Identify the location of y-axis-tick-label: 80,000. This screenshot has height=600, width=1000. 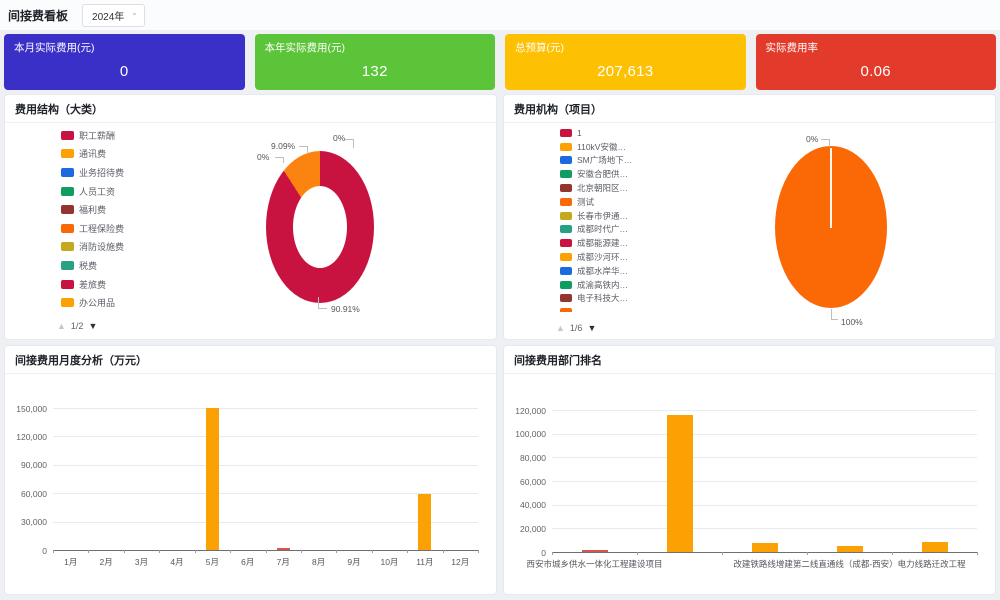
(533, 457).